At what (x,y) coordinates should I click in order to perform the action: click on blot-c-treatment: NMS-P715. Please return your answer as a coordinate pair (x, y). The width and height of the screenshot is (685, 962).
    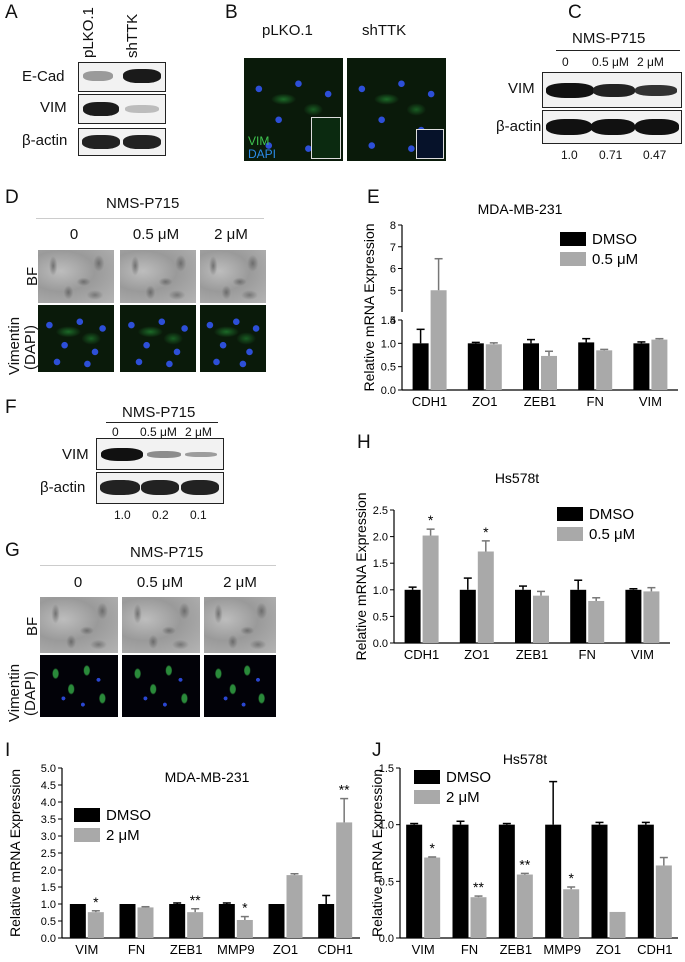
    Looking at the image, I should click on (609, 38).